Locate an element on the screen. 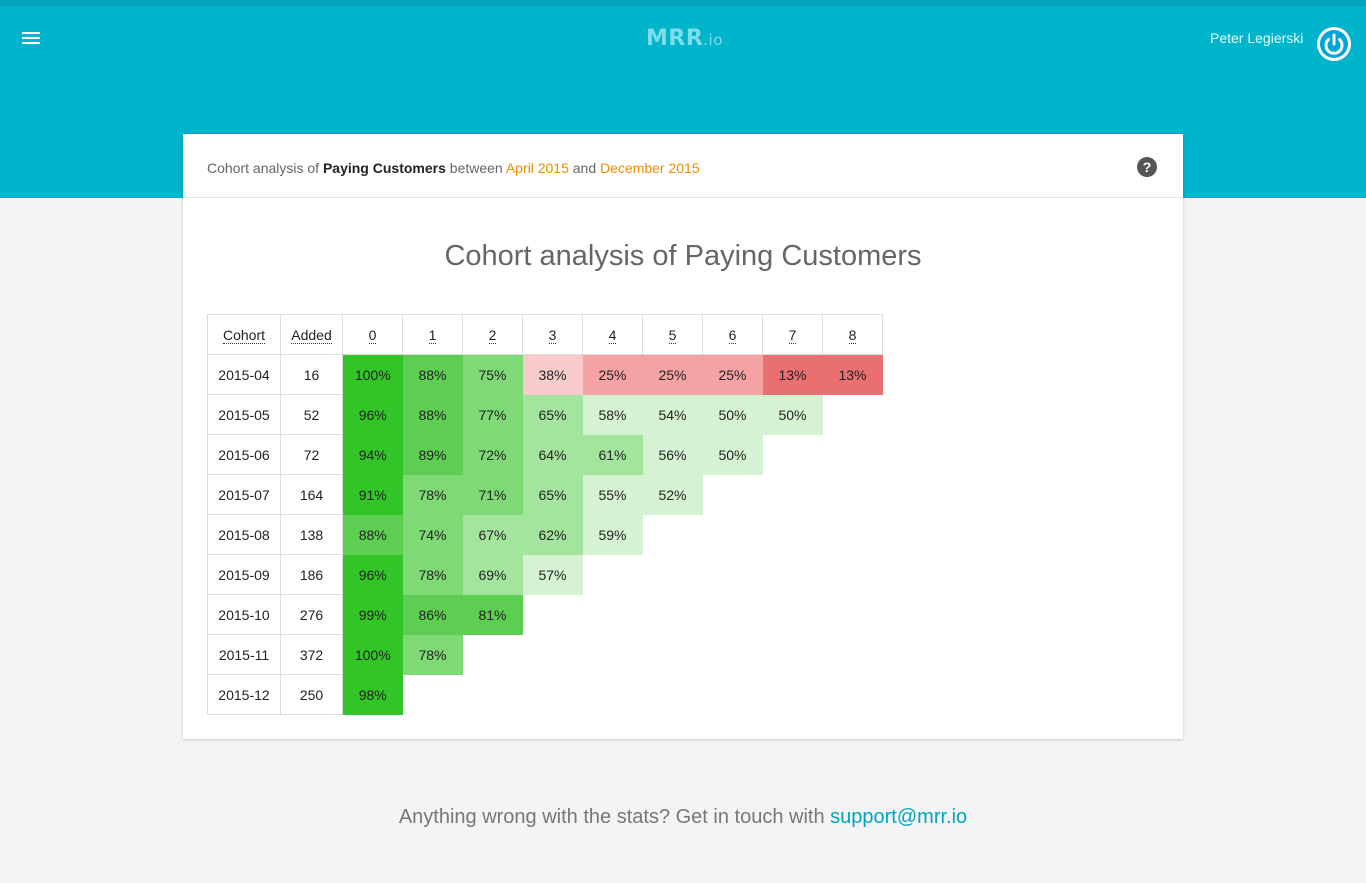 The width and height of the screenshot is (1366, 883). retention-cell: 75% is located at coordinates (492, 374).